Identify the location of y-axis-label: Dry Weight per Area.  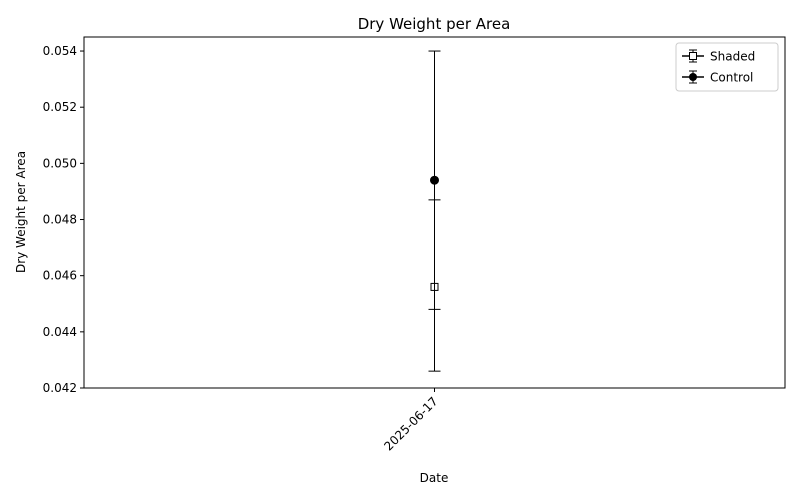
(21, 212).